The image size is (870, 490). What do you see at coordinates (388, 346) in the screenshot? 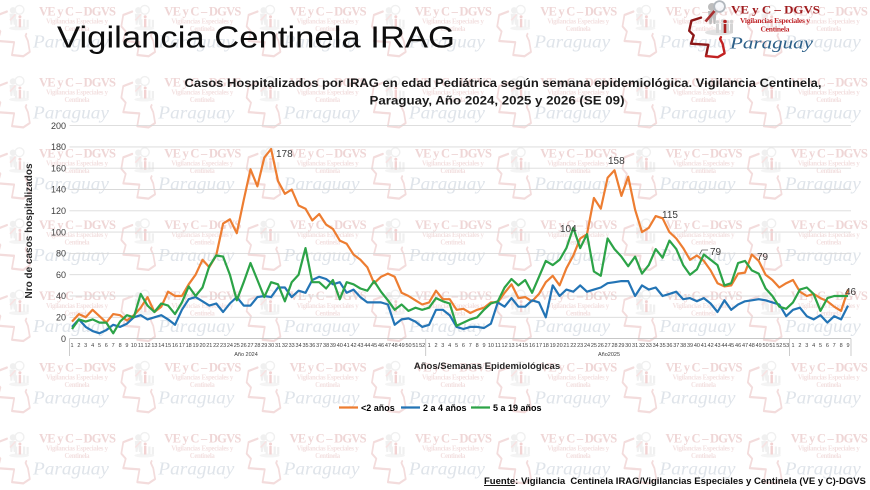
I see `svg-text: 47` at bounding box center [388, 346].